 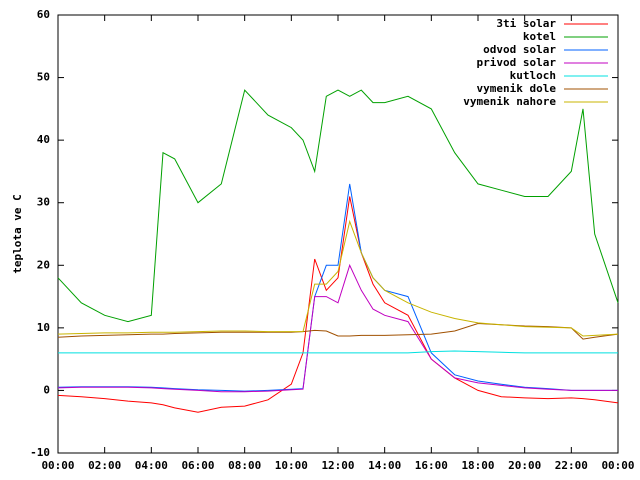 I want to click on x-tick-label: 22:00, so click(x=571, y=465).